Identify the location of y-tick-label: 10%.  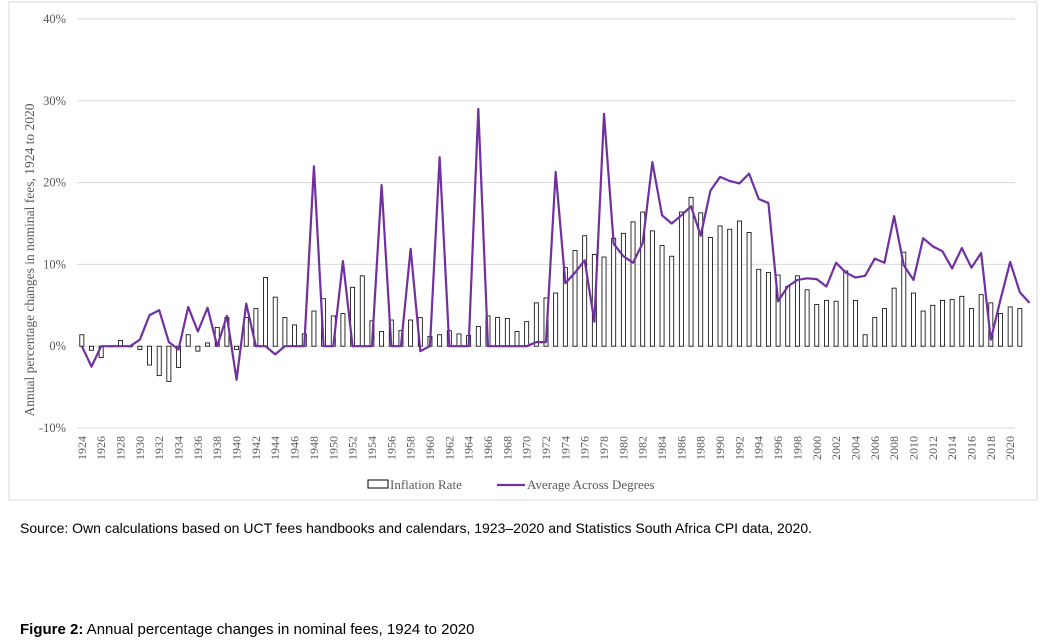
(54, 264).